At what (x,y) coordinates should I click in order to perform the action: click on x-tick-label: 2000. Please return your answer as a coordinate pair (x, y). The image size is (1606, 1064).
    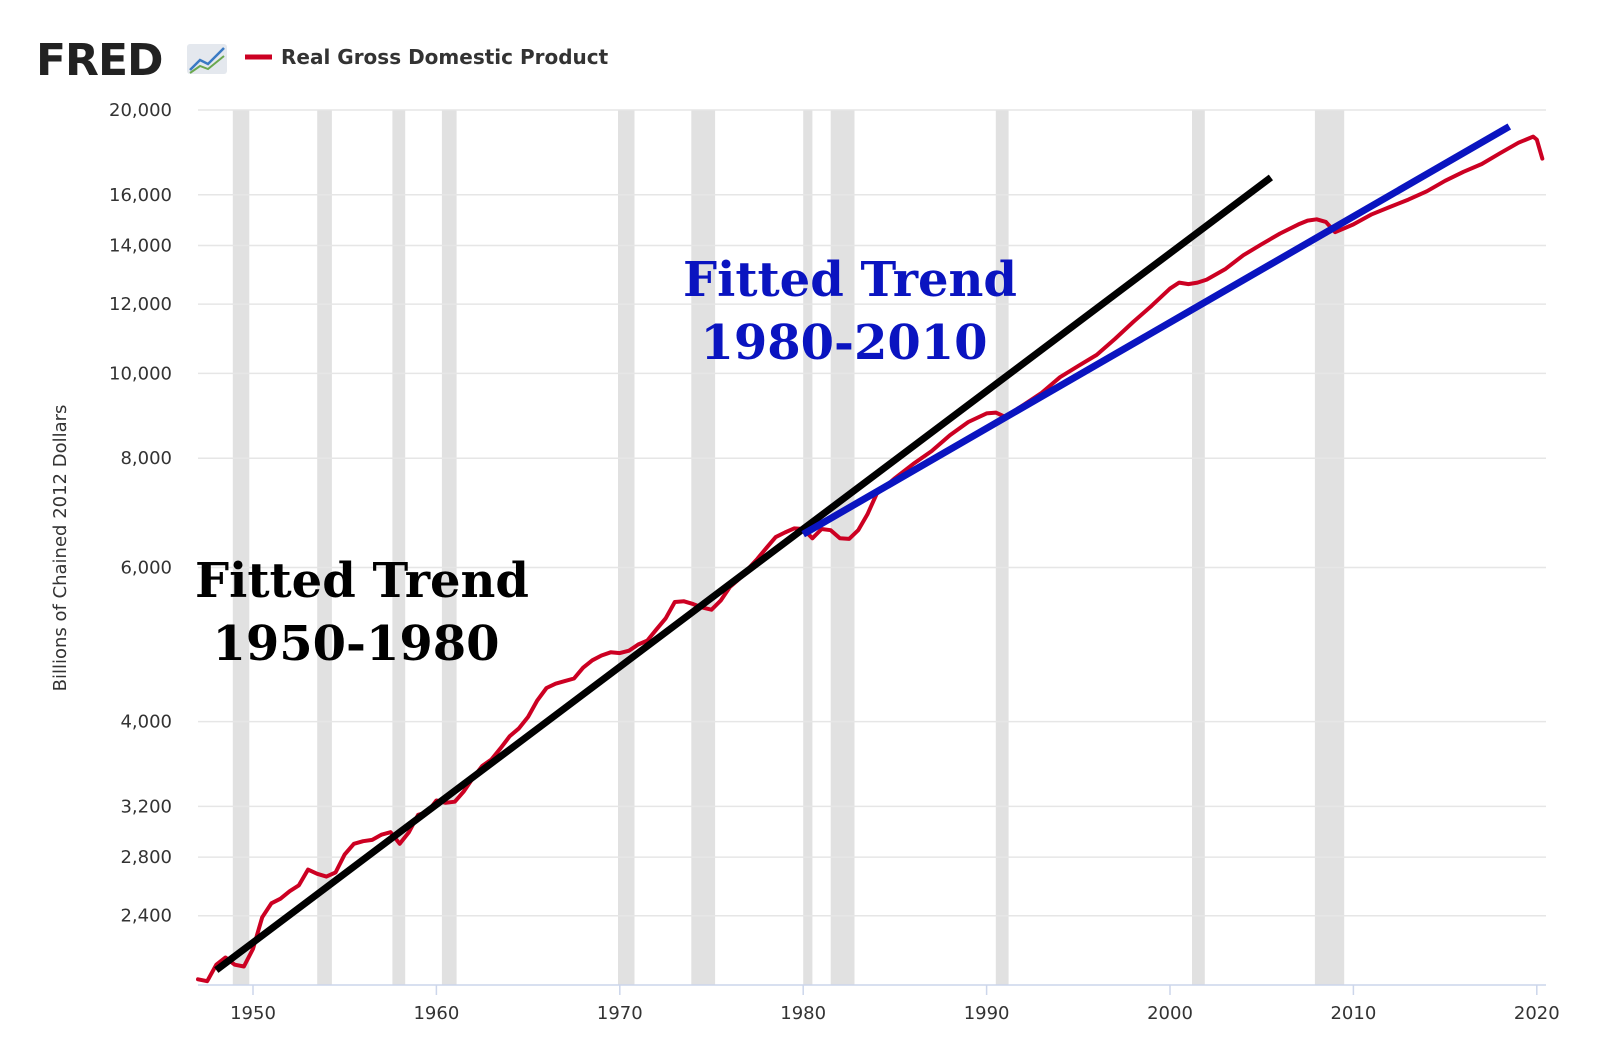
    Looking at the image, I should click on (1170, 1013).